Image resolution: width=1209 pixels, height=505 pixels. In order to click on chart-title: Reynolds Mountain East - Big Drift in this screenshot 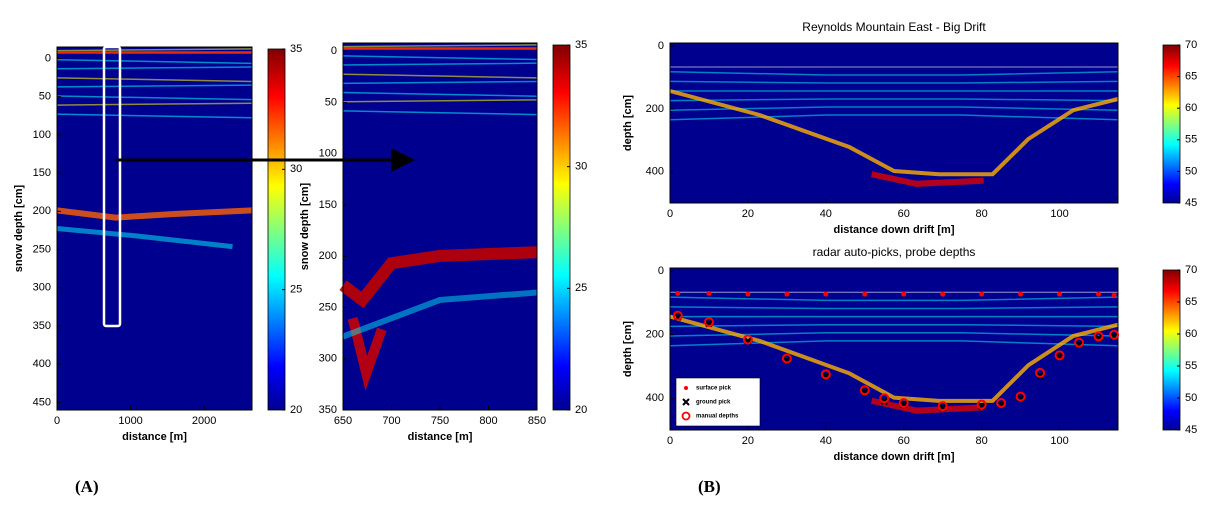, I will do `click(894, 27)`.